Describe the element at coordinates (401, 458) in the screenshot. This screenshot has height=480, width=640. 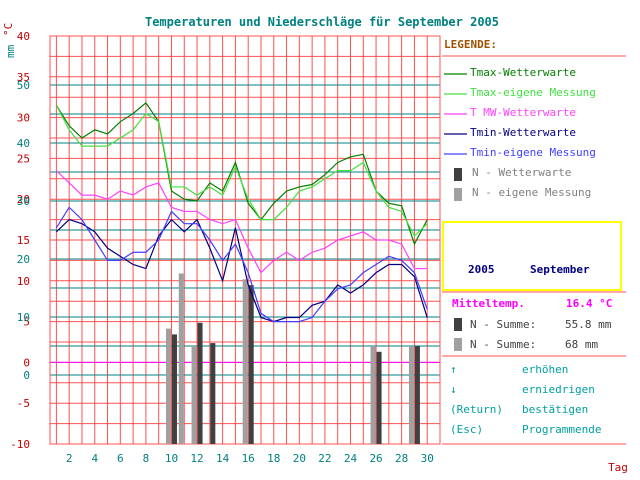
I see `day-tick-label: 28` at that location.